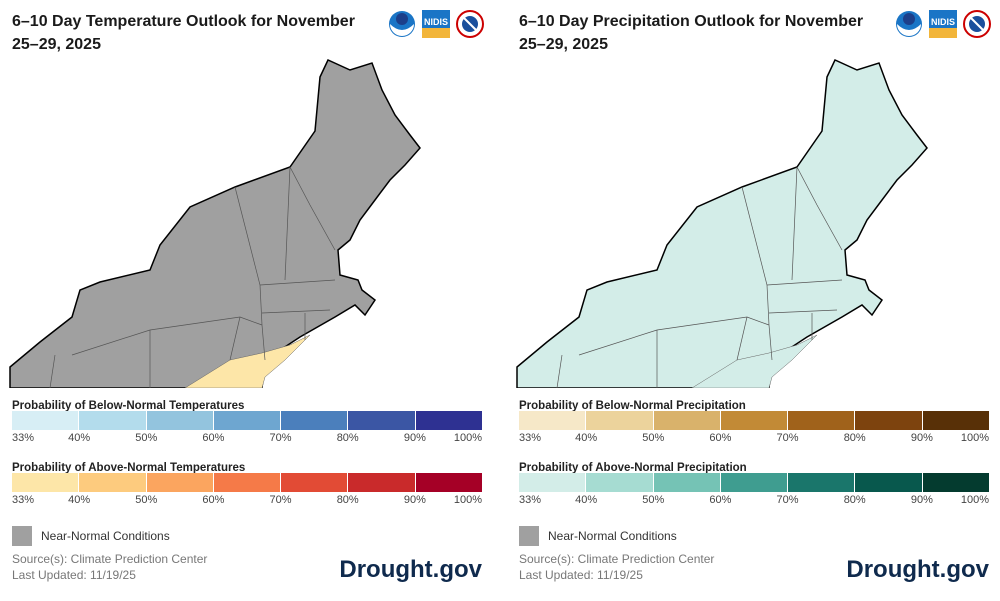 This screenshot has height=601, width=1000. What do you see at coordinates (129, 468) in the screenshot?
I see `legend_above-legend-title: Probability of Above-Normal Temperatures` at bounding box center [129, 468].